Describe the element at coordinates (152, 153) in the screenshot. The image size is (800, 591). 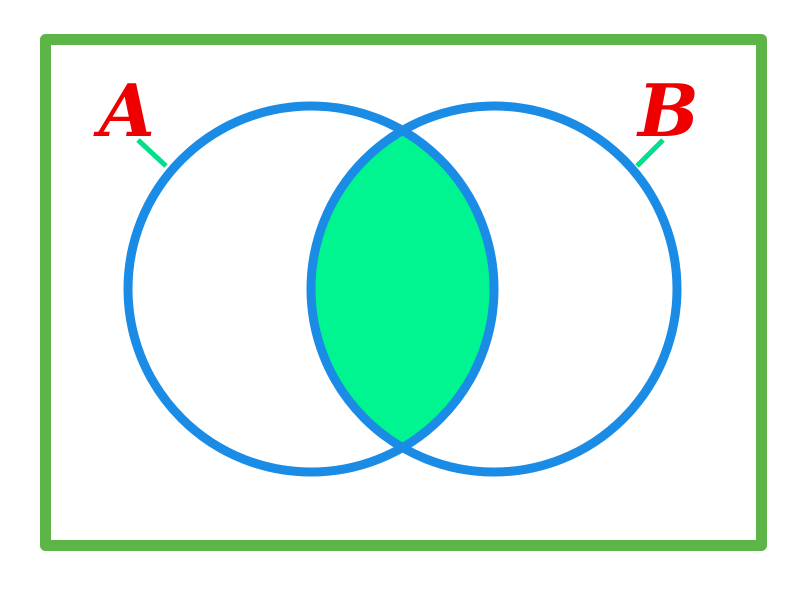
I see `set-a-leader-line` at that location.